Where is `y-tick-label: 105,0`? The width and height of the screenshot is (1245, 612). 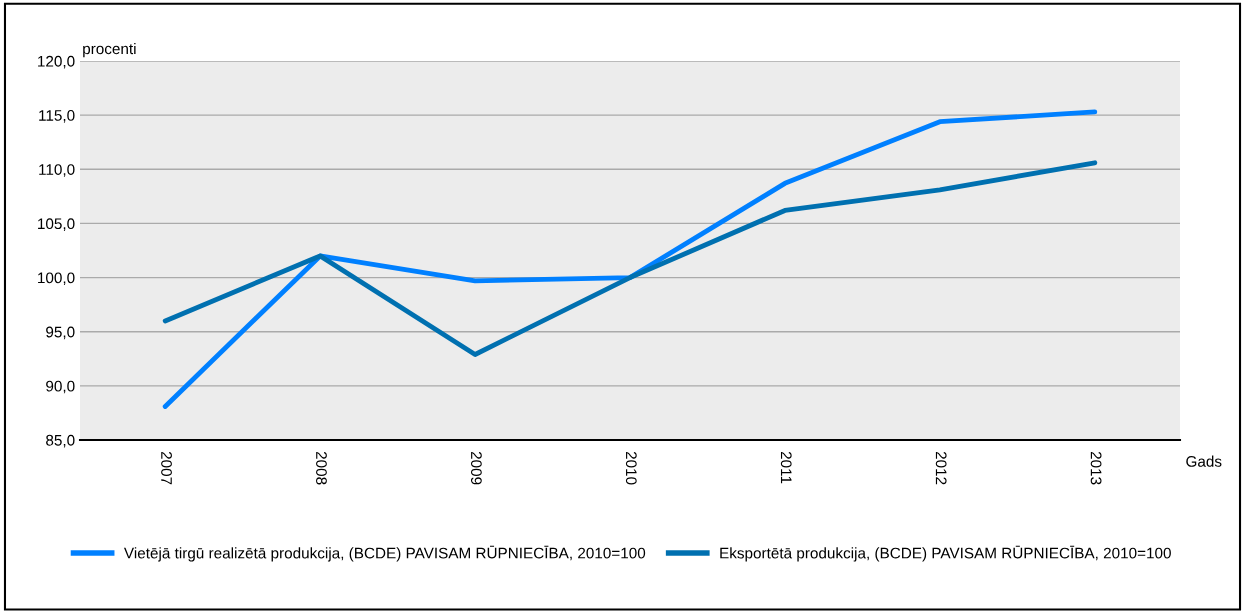
y-tick-label: 105,0 is located at coordinates (56, 224).